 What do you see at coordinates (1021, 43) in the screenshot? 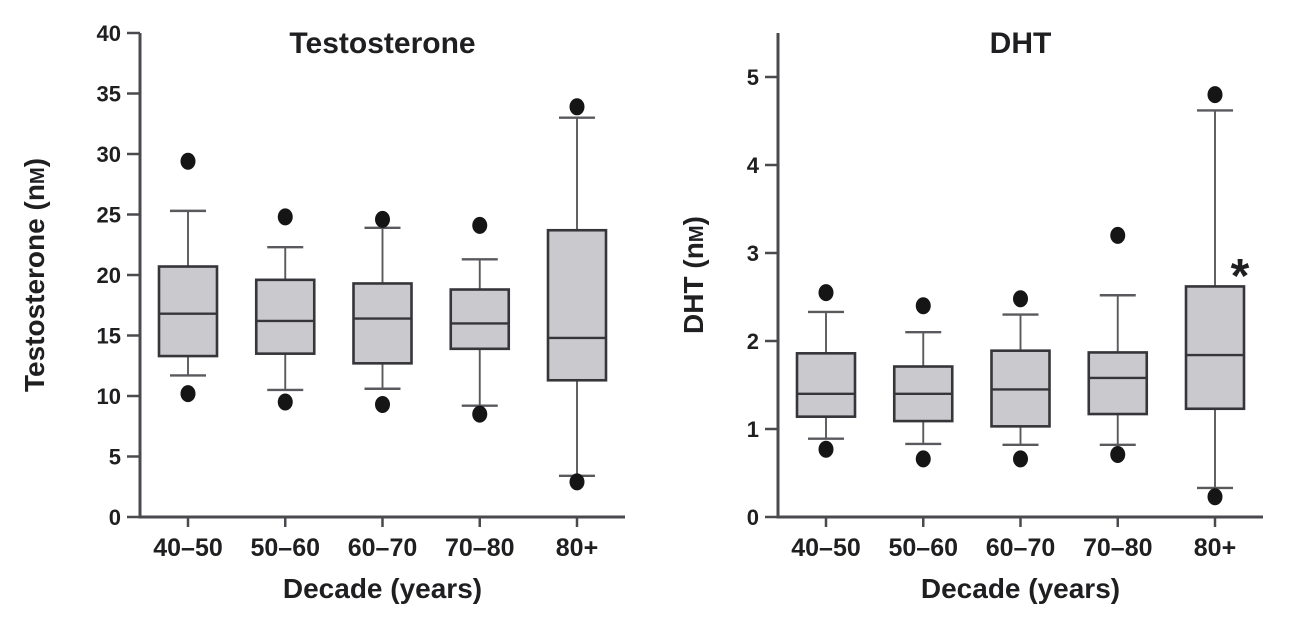
I see `chart-title: DHT` at bounding box center [1021, 43].